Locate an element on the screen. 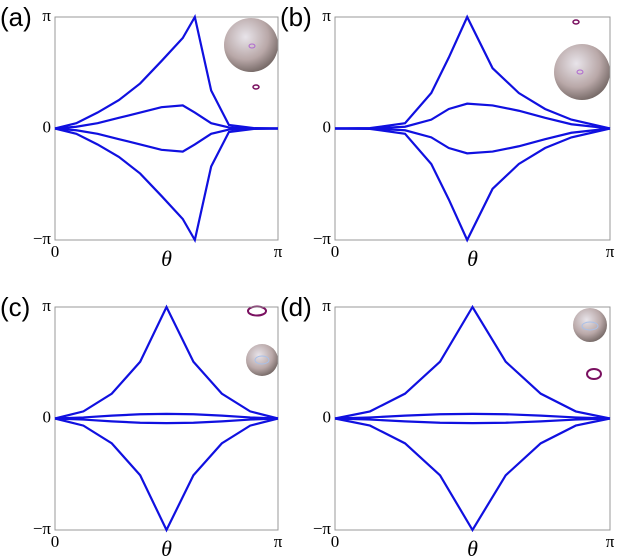 The width and height of the screenshot is (622, 559). panel-label: (d) is located at coordinates (296, 307).